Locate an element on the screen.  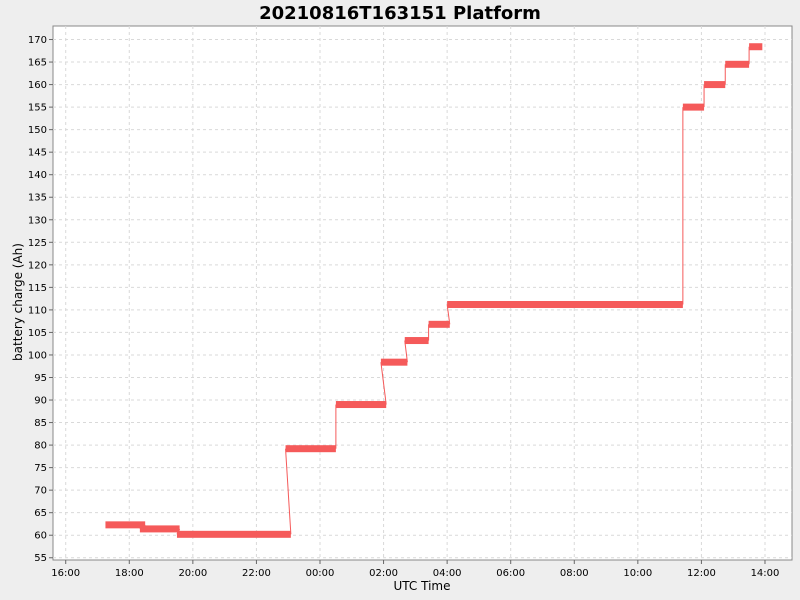
y-tick-label: 140 is located at coordinates (37, 175).